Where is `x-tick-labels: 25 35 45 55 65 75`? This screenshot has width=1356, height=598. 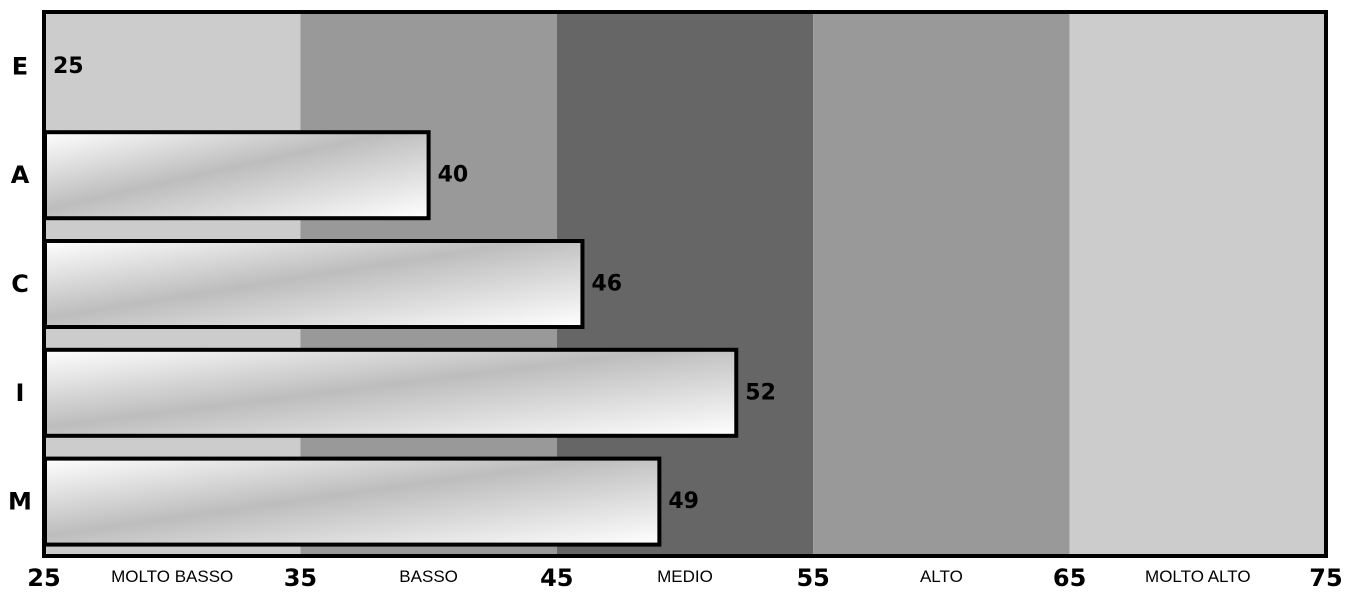
x-tick-labels: 25 35 45 55 65 75 is located at coordinates (684, 578).